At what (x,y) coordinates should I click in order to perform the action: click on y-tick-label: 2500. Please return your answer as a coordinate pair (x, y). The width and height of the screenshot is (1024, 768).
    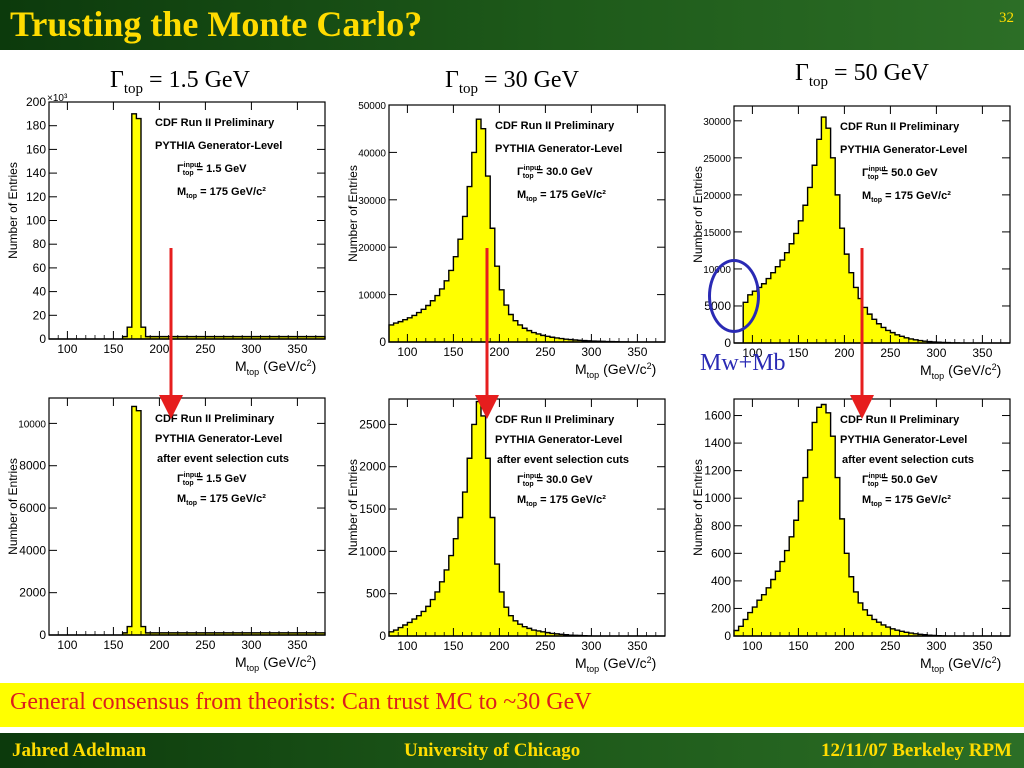
    Looking at the image, I should click on (372, 424).